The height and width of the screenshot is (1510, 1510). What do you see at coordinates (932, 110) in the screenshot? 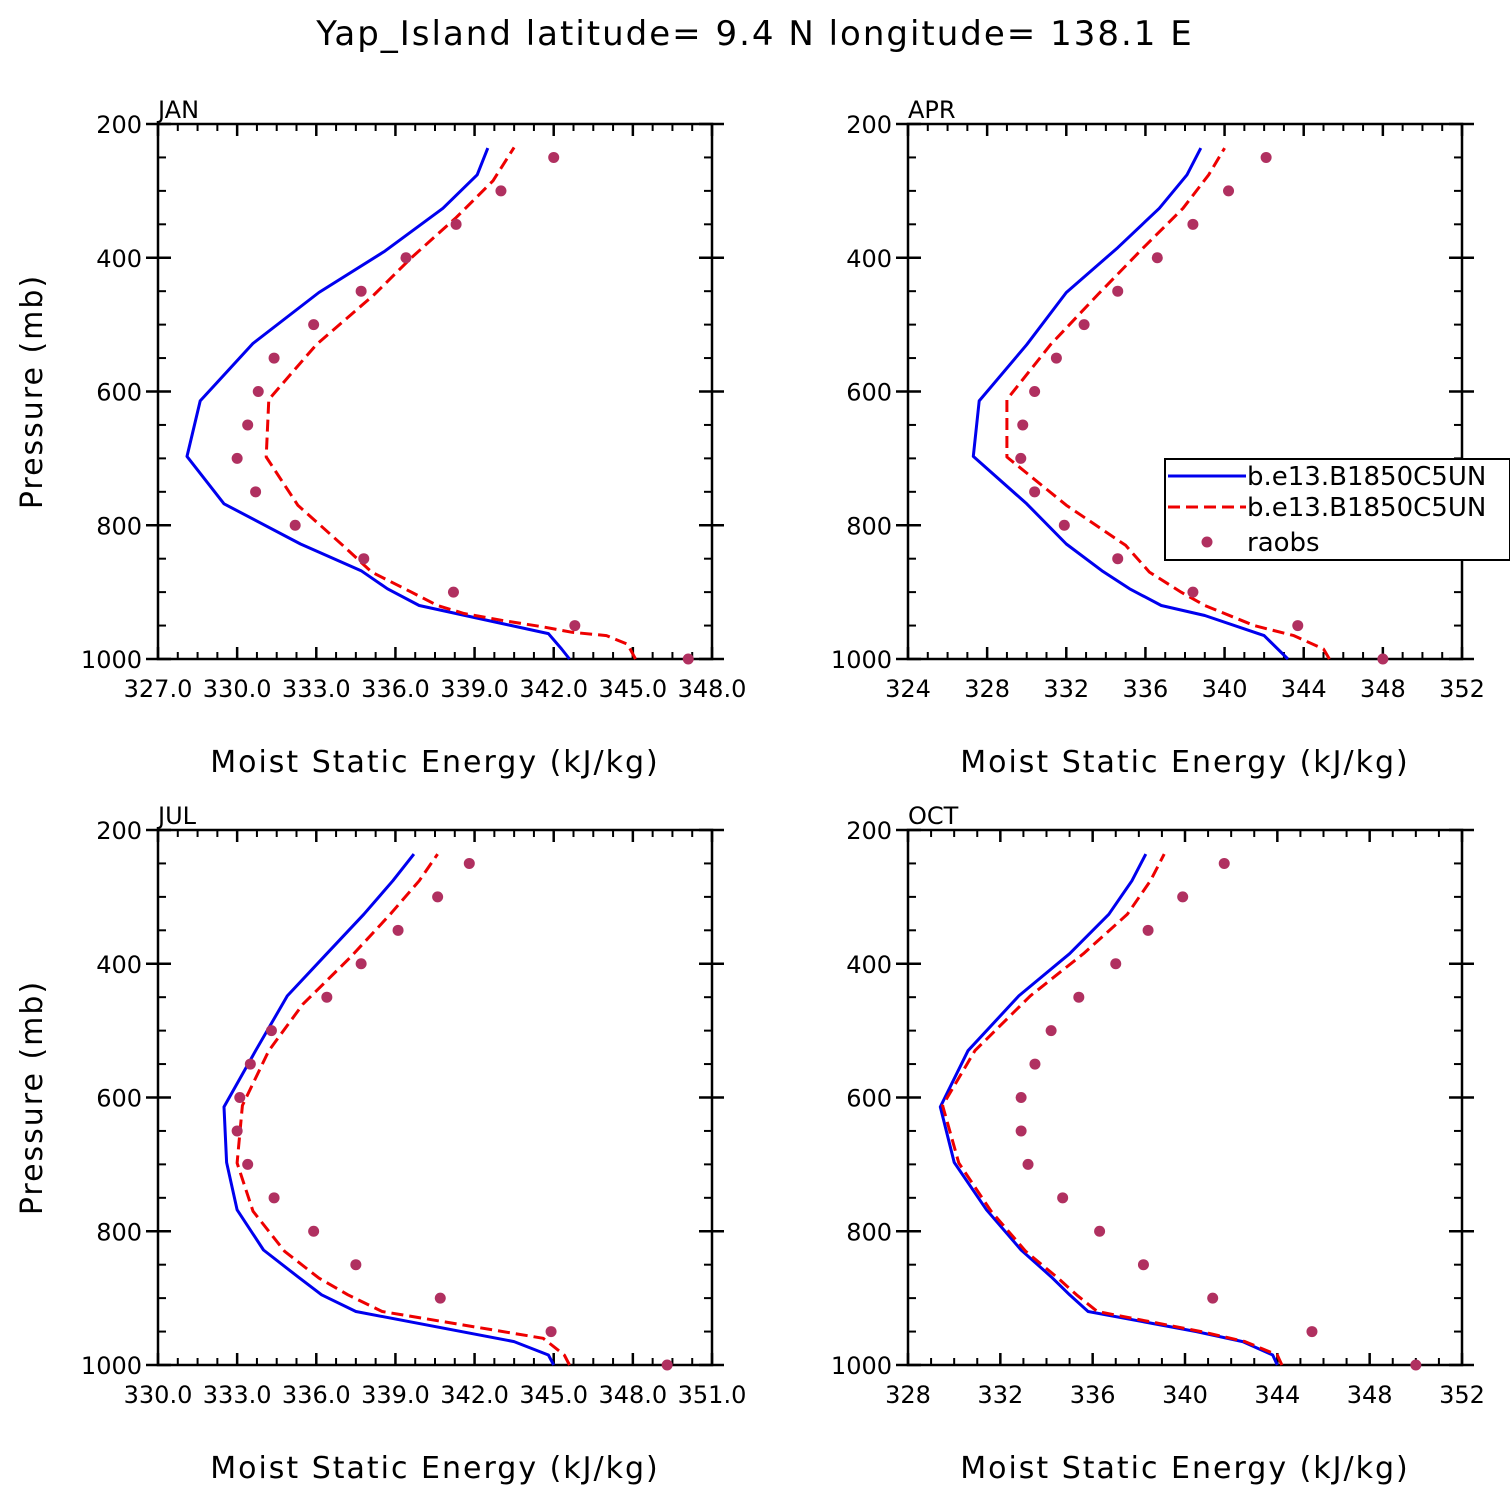
I see `panel-label: APR` at bounding box center [932, 110].